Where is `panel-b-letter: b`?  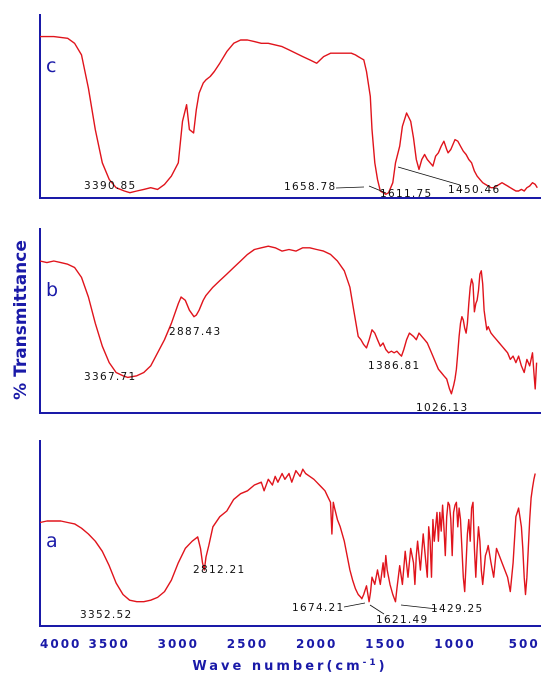
panel-b-letter: b is located at coordinates (52, 290).